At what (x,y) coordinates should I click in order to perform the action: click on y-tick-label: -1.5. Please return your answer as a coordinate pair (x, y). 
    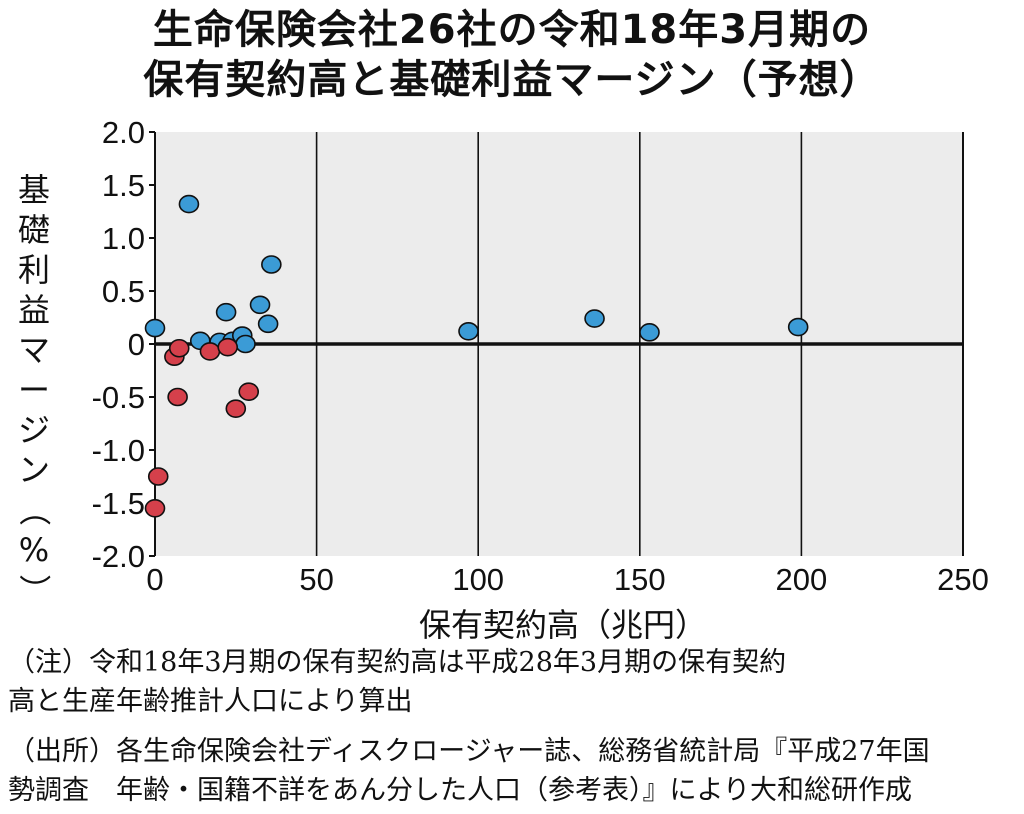
    Looking at the image, I should click on (118, 503).